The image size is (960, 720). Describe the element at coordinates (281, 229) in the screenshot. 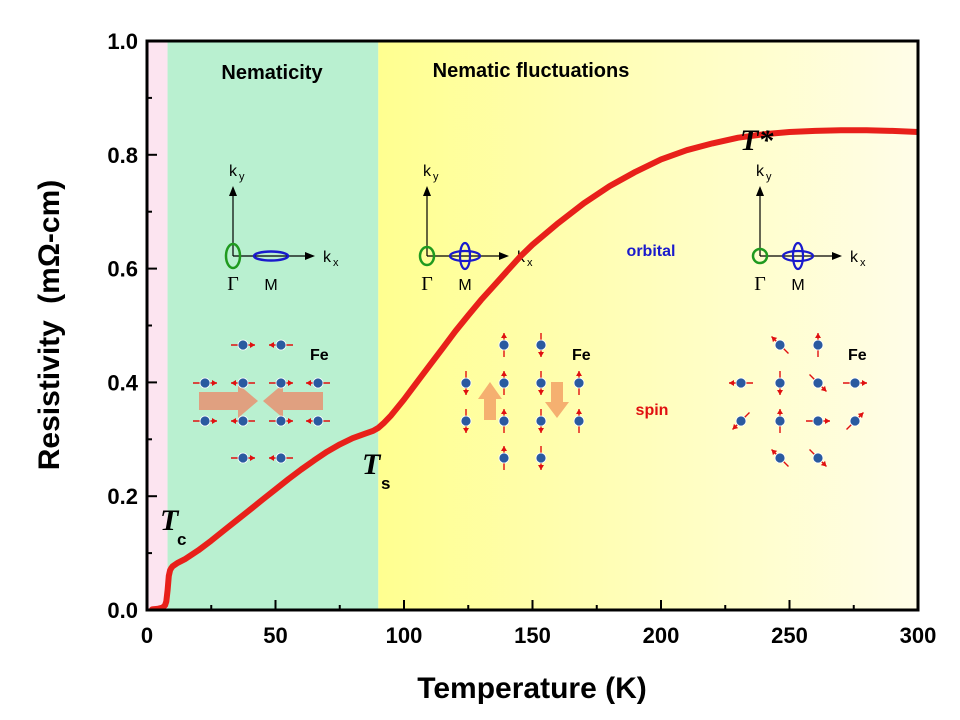

I see `k-space-inset-nematicity: k yk xΓ M` at that location.